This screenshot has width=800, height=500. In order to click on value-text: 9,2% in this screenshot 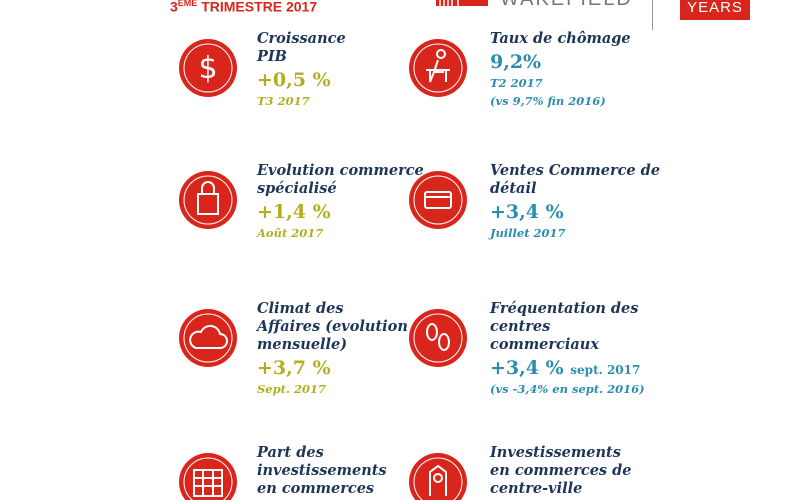, I will do `click(516, 62)`.